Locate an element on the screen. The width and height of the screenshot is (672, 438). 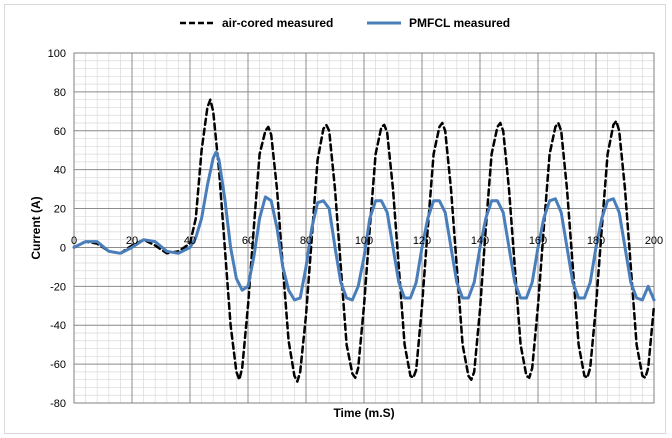
x-tick-labels: 0 20 40 60 80 100 120 140 160 180 200 is located at coordinates (367, 241).